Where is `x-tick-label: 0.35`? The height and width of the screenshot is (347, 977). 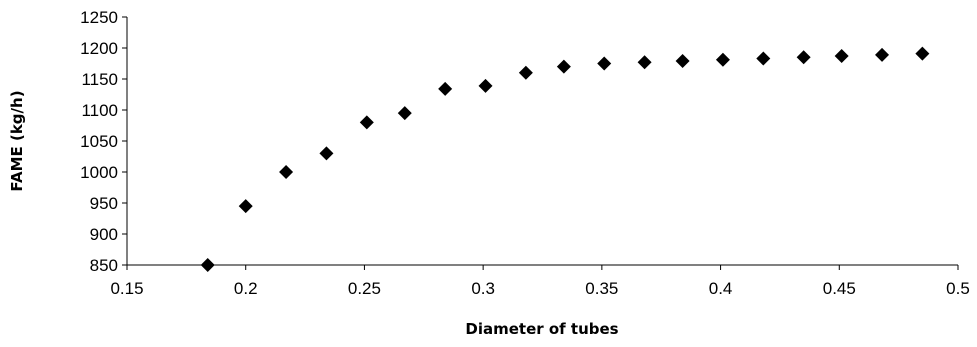
x-tick-label: 0.35 is located at coordinates (601, 288).